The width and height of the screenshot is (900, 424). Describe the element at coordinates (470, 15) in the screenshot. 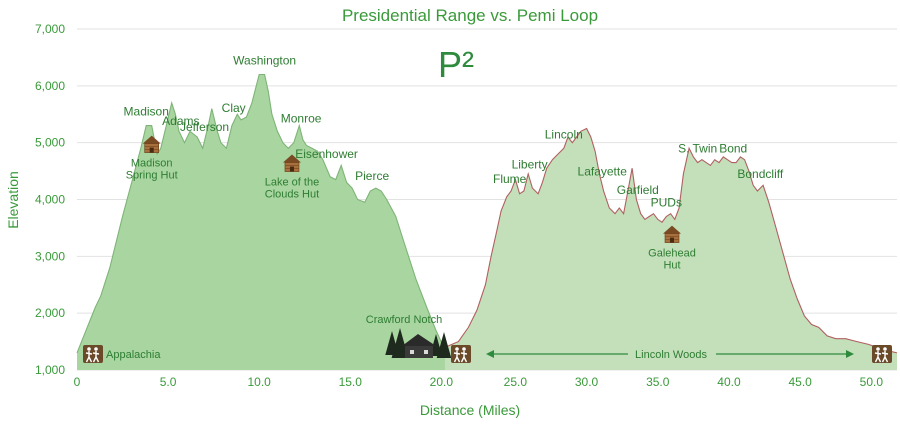

I see `chart-title: Presidential Range vs. Pemi Loop` at that location.